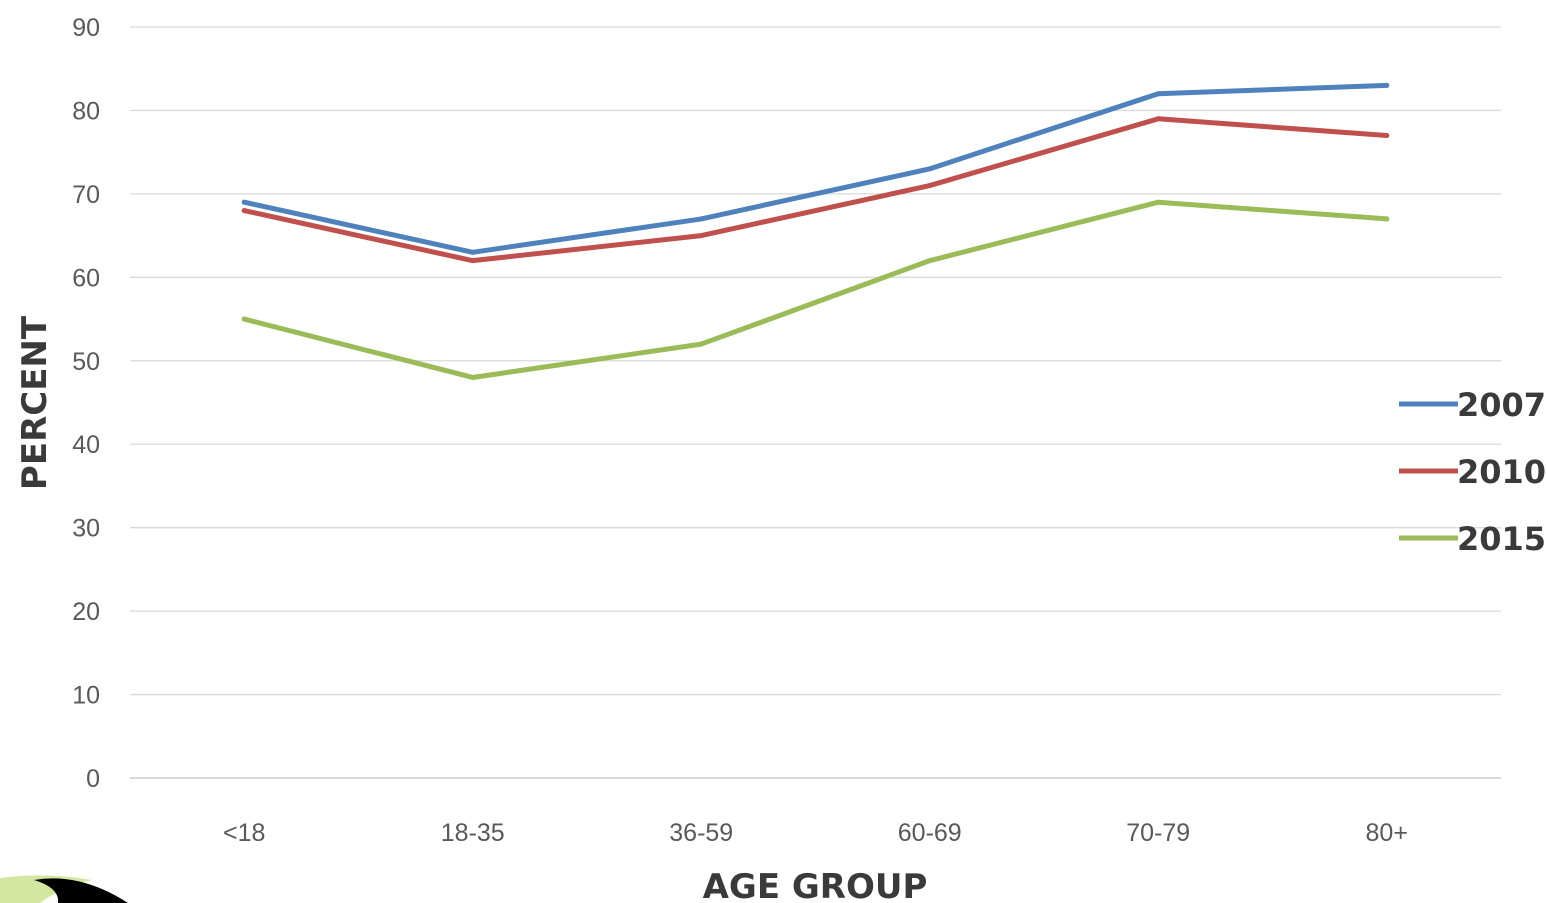 This screenshot has height=903, width=1546. What do you see at coordinates (1501, 405) in the screenshot?
I see `legend-label: 2007` at bounding box center [1501, 405].